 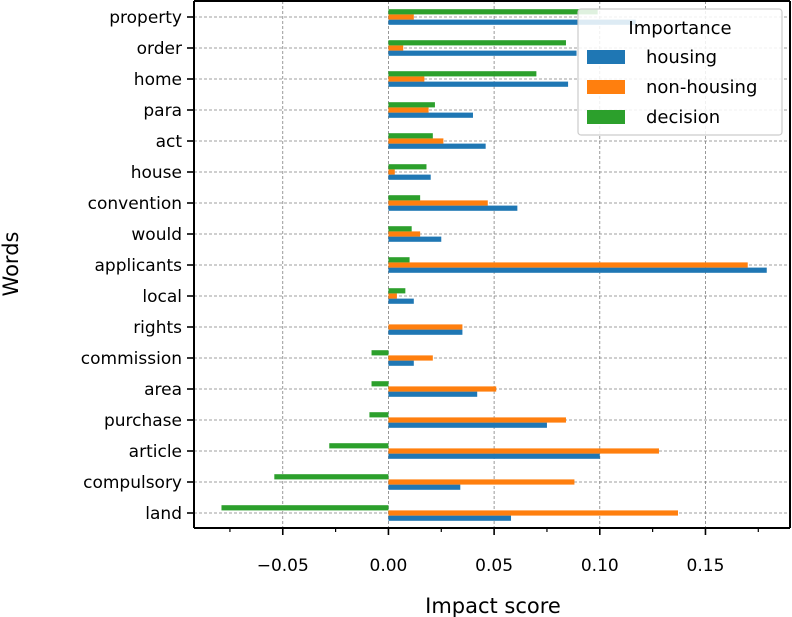 What do you see at coordinates (156, 235) in the screenshot?
I see `y-tick-label-would: would` at bounding box center [156, 235].